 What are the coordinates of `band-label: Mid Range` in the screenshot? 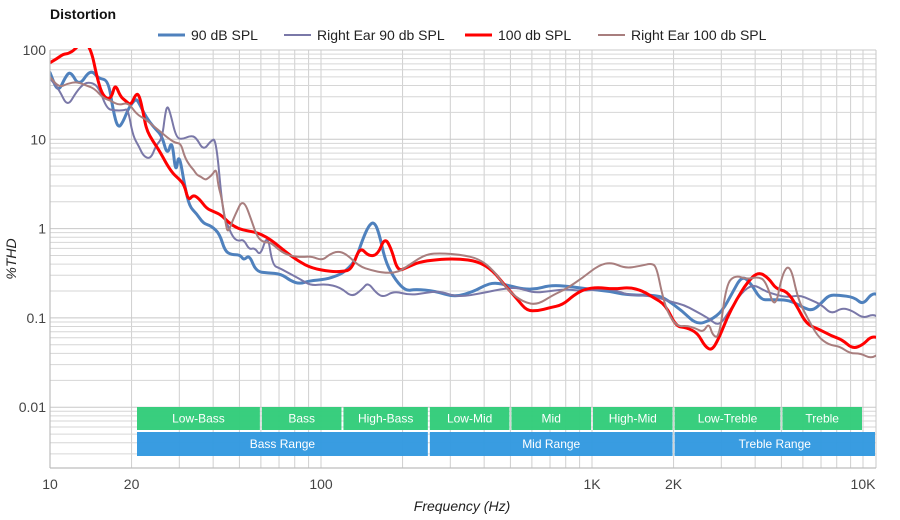 It's located at (551, 444).